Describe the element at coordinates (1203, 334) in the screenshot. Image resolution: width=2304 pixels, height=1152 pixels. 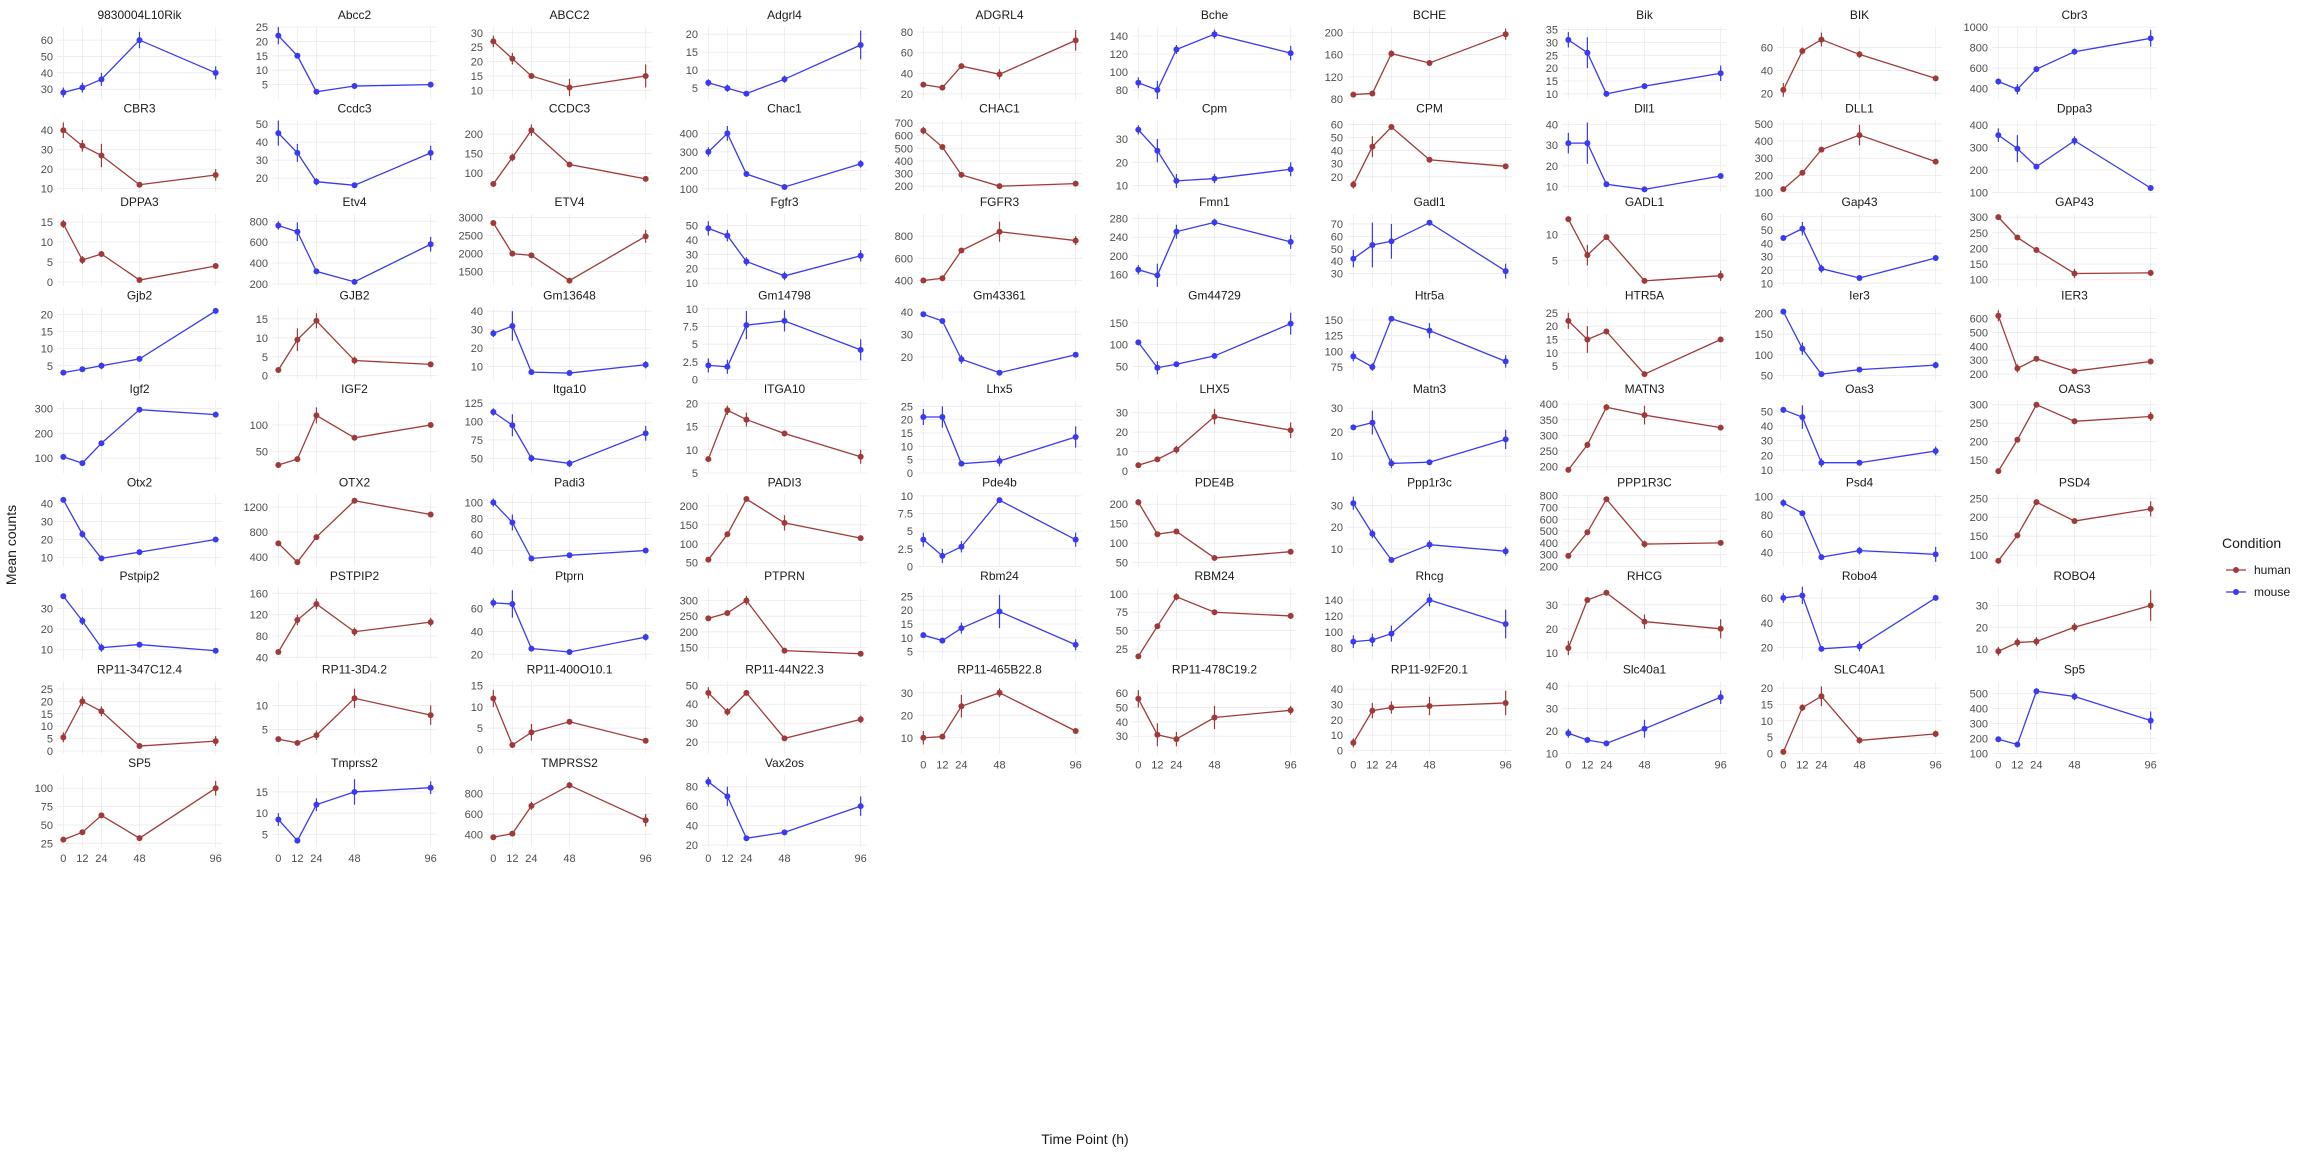
I see `panel-gm44729: 50 100 150 Gm44729` at that location.